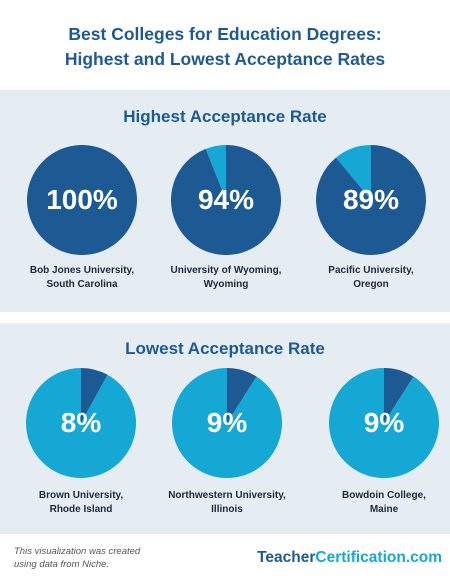  I want to click on pie-chart-pacific: 89%, so click(376, 205).